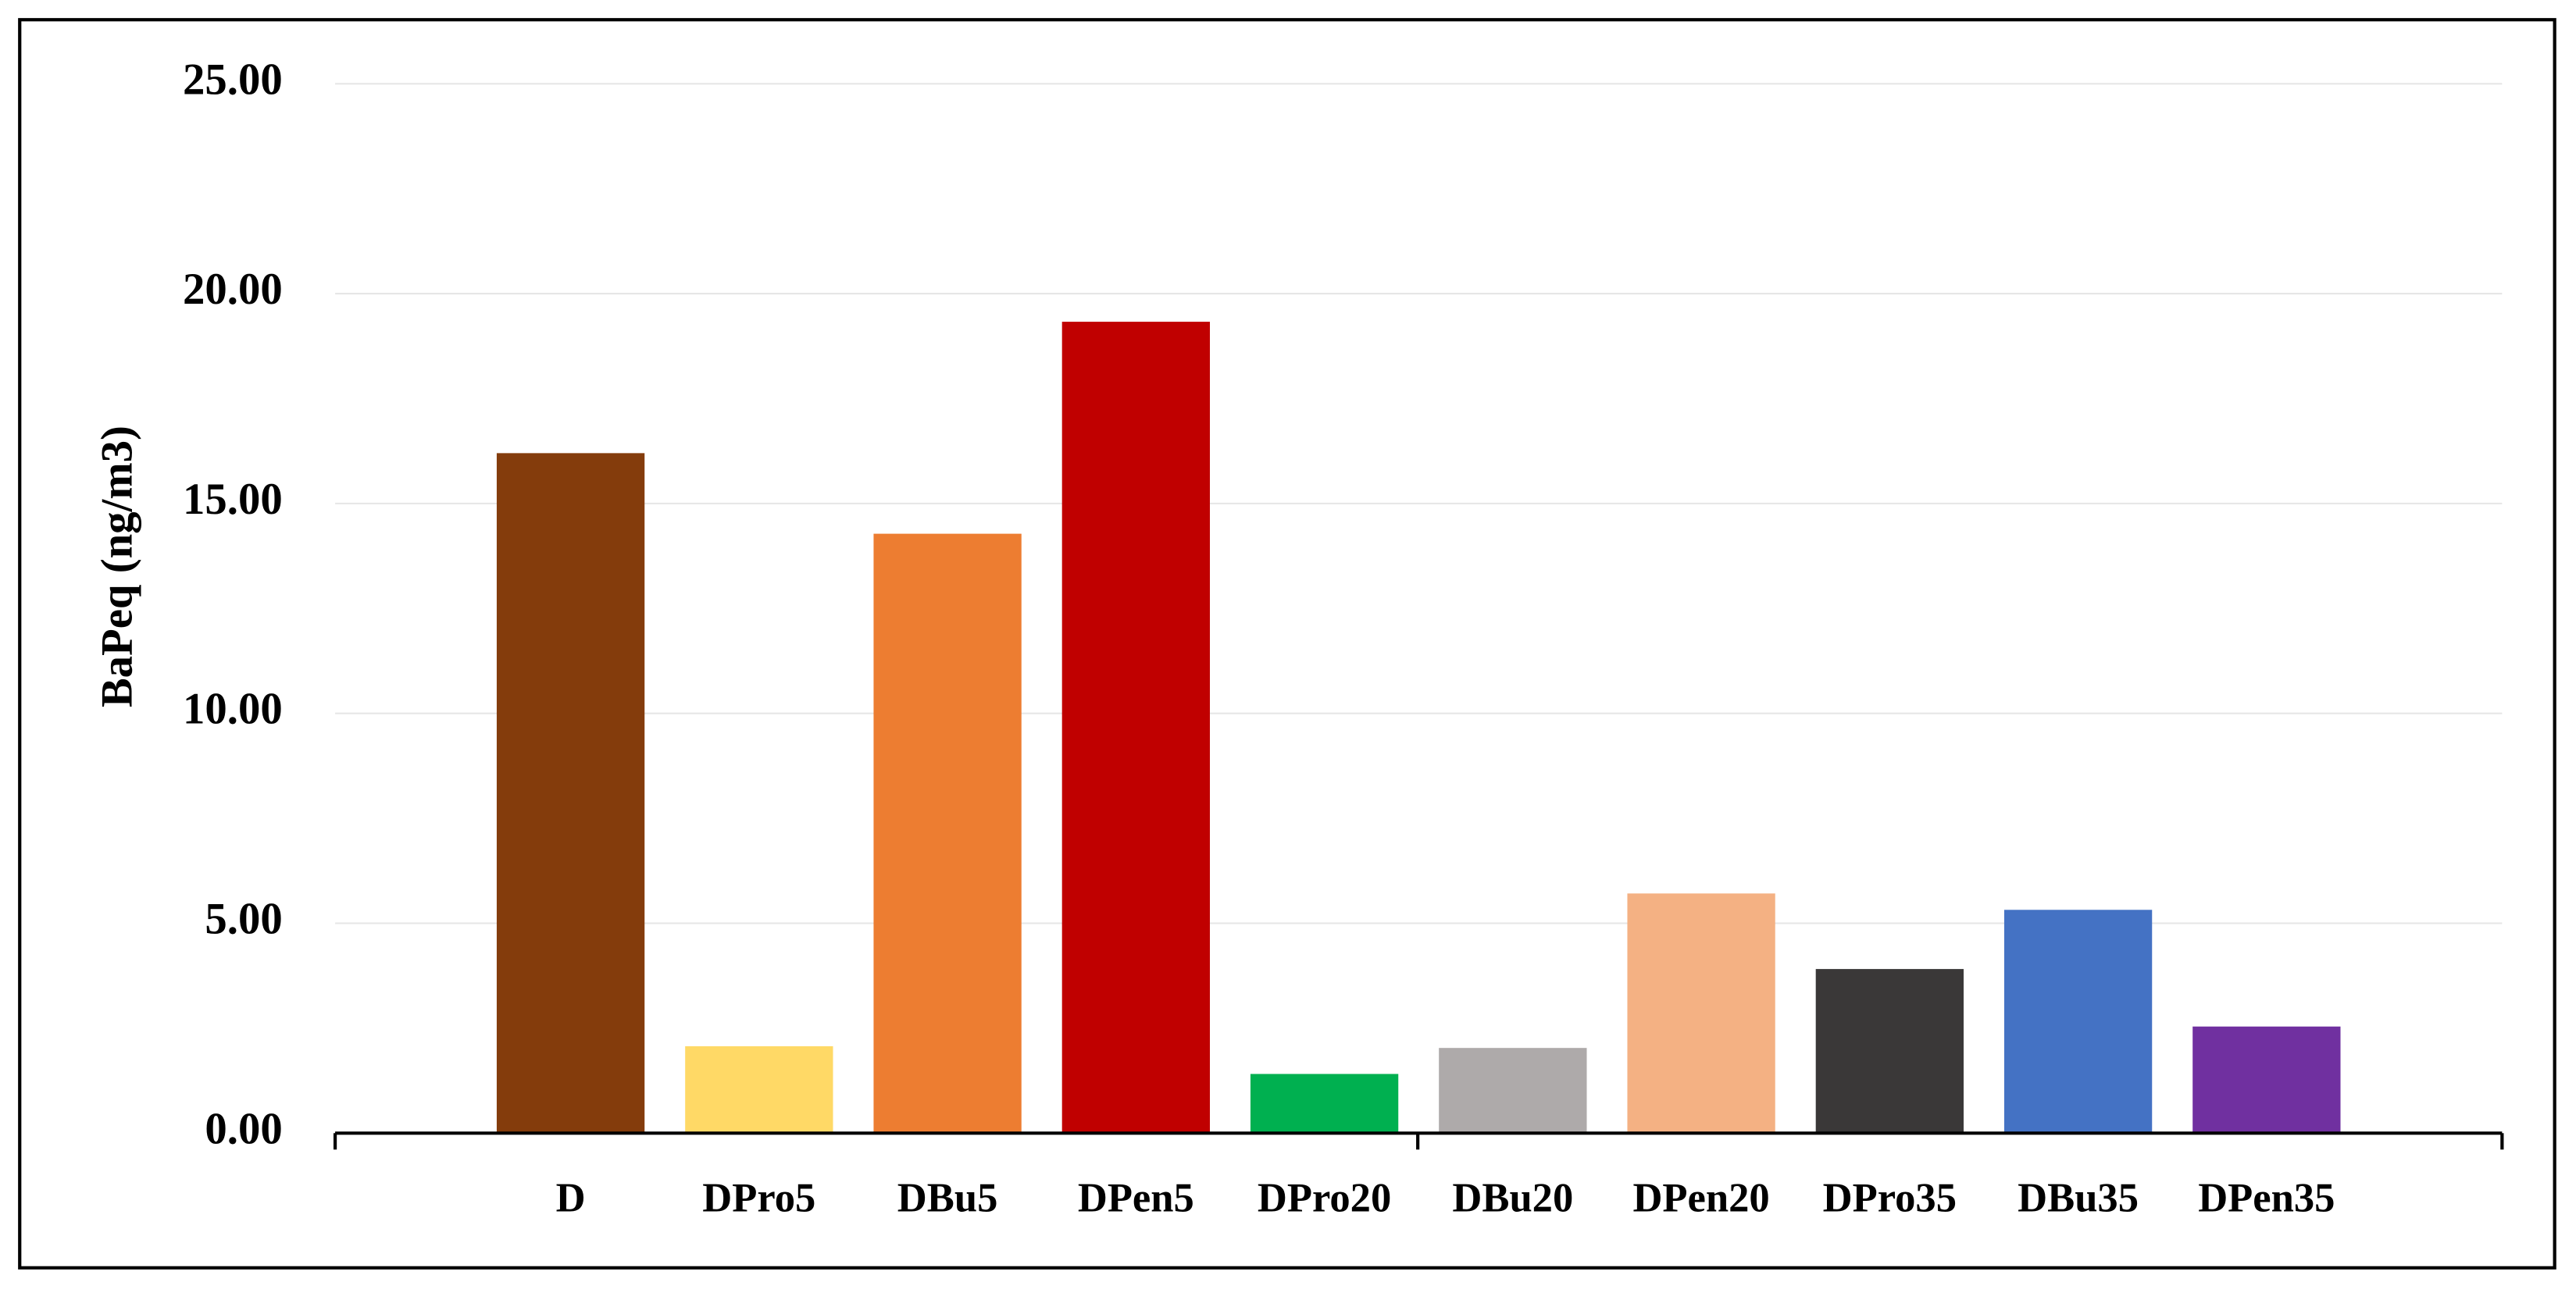 This screenshot has width=2576, height=1300. I want to click on y-tick-label: 0.00, so click(243, 1128).